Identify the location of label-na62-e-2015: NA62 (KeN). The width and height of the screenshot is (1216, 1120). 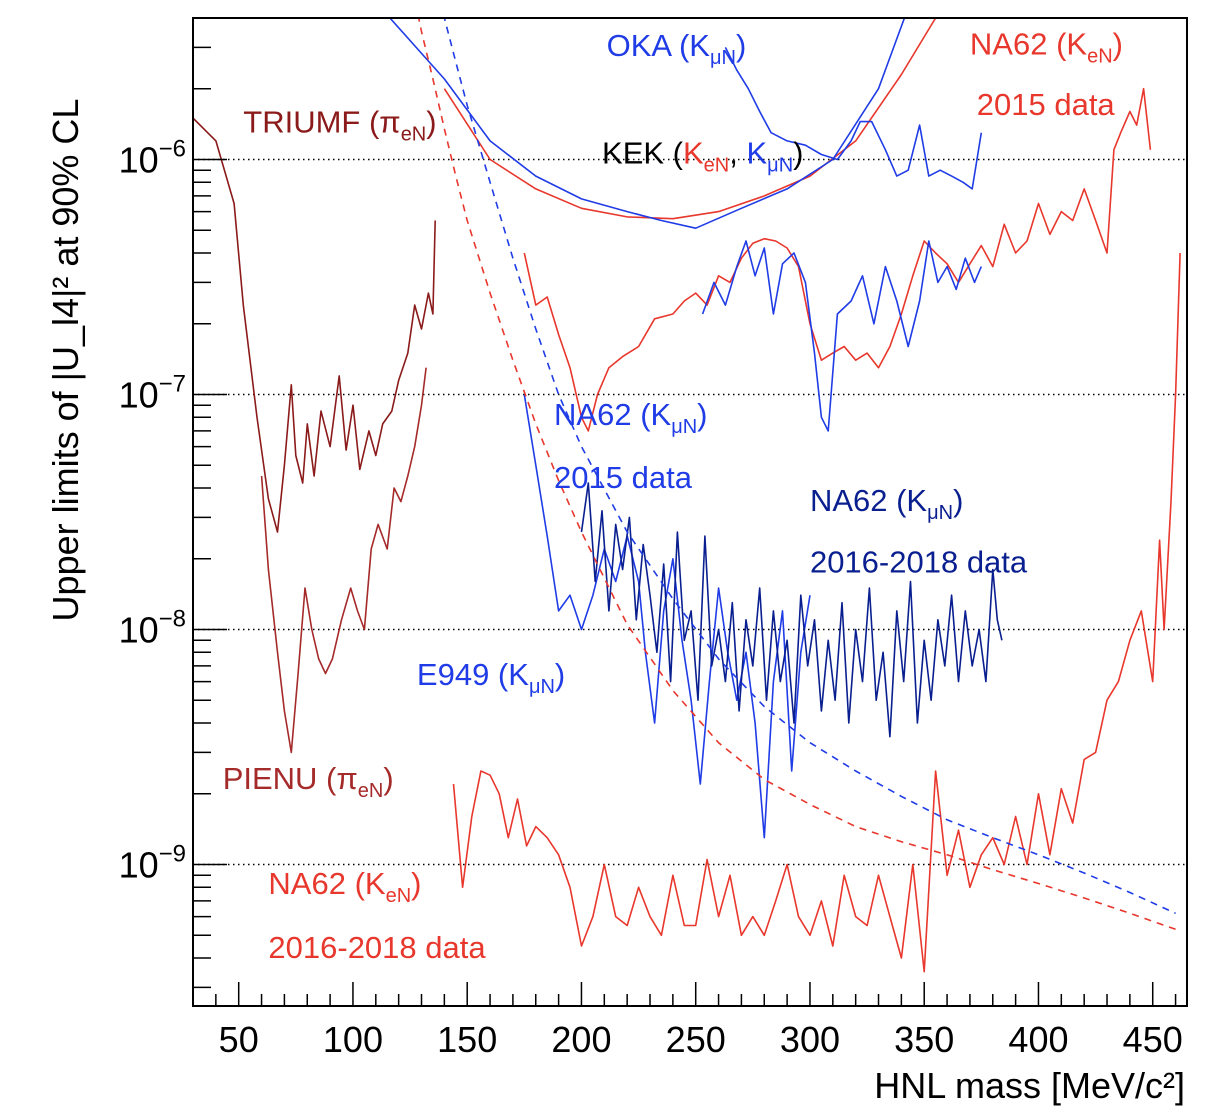
(1046, 46).